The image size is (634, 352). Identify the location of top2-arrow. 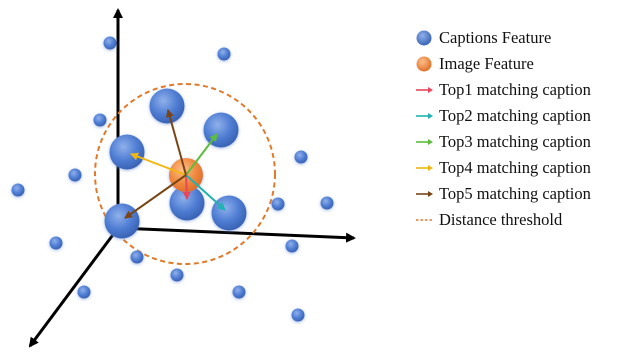
(205, 192).